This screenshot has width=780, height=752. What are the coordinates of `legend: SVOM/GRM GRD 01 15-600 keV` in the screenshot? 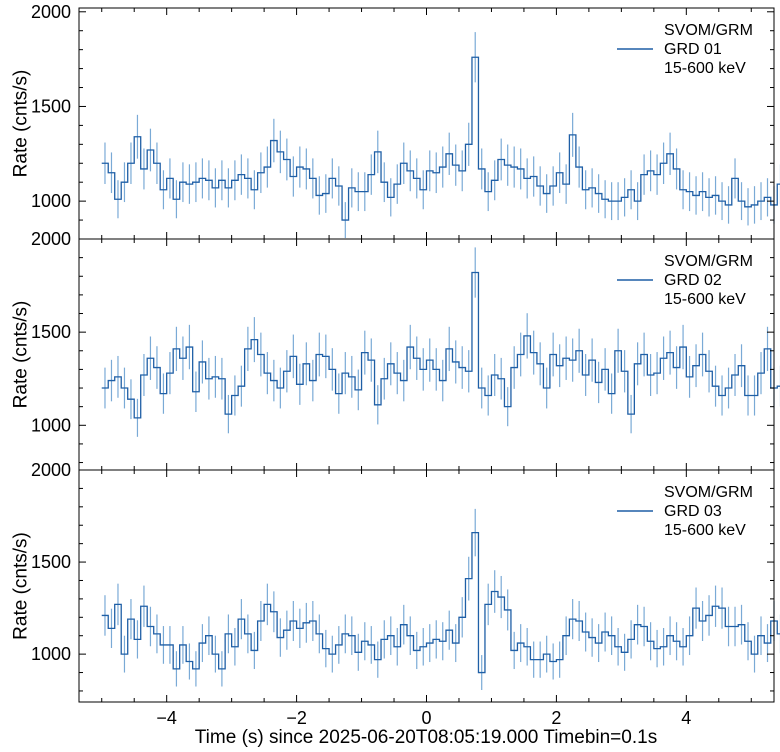 It's located at (685, 49).